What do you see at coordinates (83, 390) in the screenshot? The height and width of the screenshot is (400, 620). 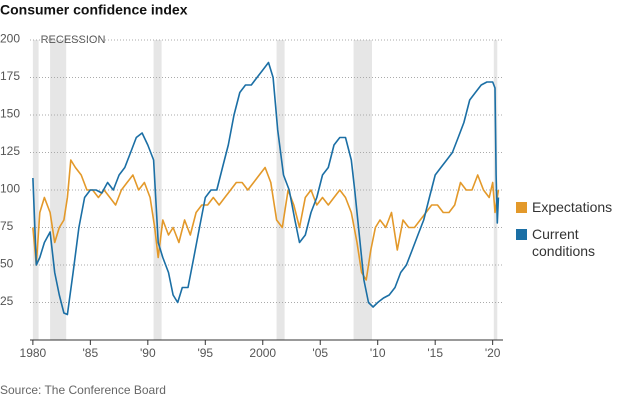 I see `source: Source: The Conference Board` at bounding box center [83, 390].